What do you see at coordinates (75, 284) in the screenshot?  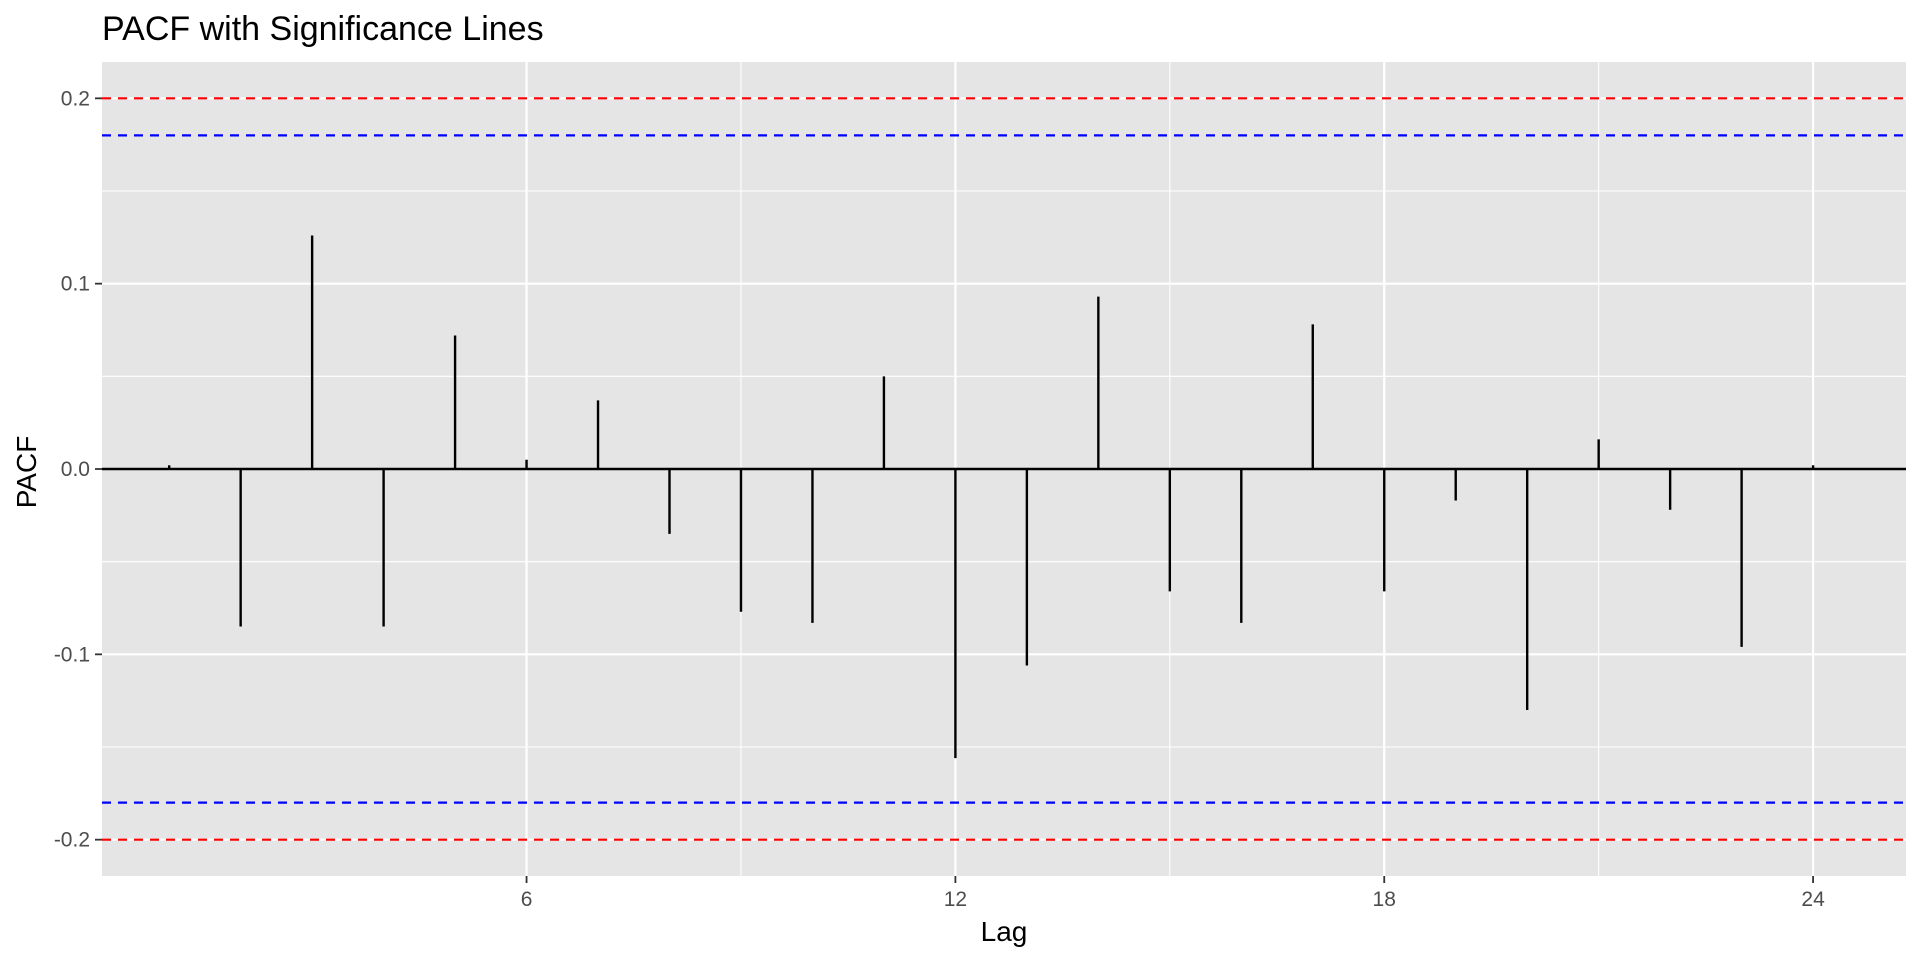 I see `y-tick-label: 0.1` at bounding box center [75, 284].